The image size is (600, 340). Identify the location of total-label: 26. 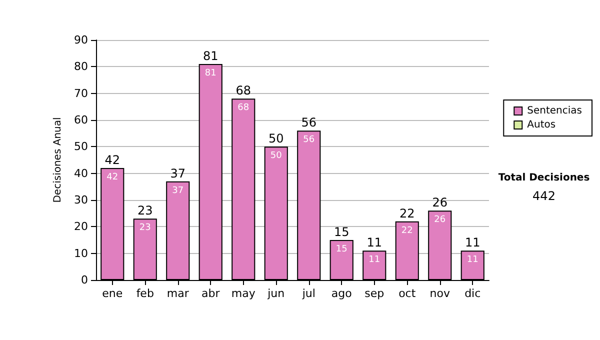
(440, 203).